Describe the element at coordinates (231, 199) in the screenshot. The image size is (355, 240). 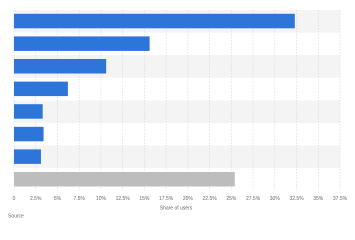
I see `x-tick-label: 25%` at that location.